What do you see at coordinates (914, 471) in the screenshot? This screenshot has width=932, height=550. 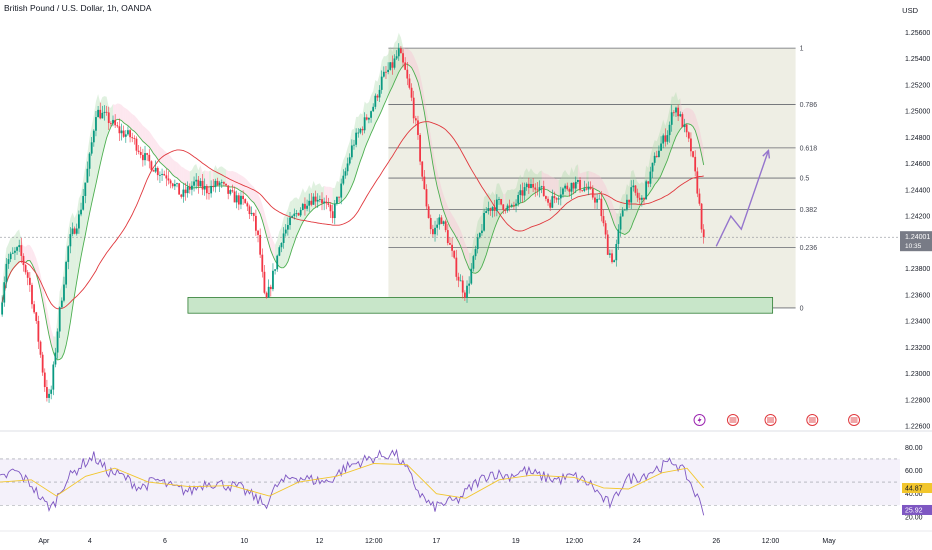 I see `rsi-tick-label: 60.00` at bounding box center [914, 471].